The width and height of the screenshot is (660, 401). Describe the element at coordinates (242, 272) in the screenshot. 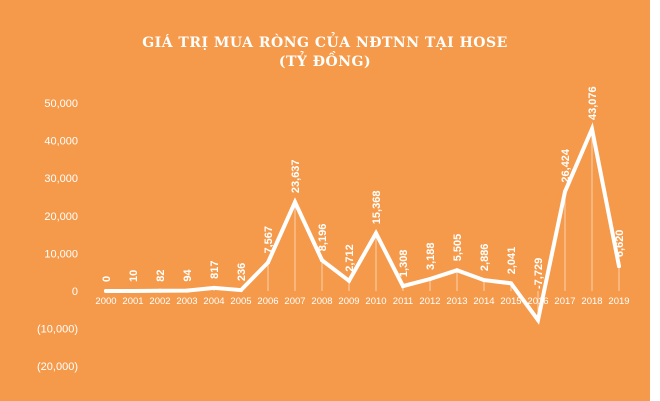

I see `data-label: 236` at that location.